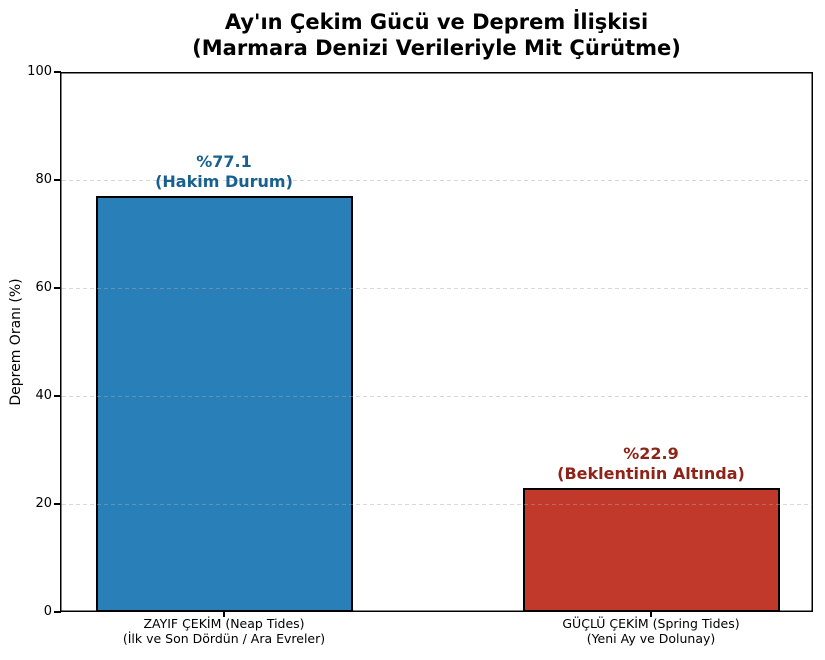 This screenshot has width=825, height=660. Describe the element at coordinates (224, 161) in the screenshot. I see `bar-value-label: %77.1` at that location.